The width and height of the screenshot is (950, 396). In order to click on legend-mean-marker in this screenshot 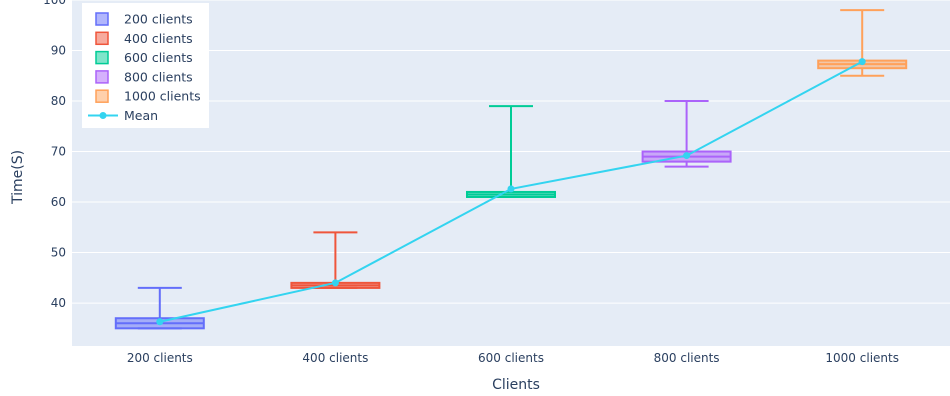, I will do `click(103, 115)`.